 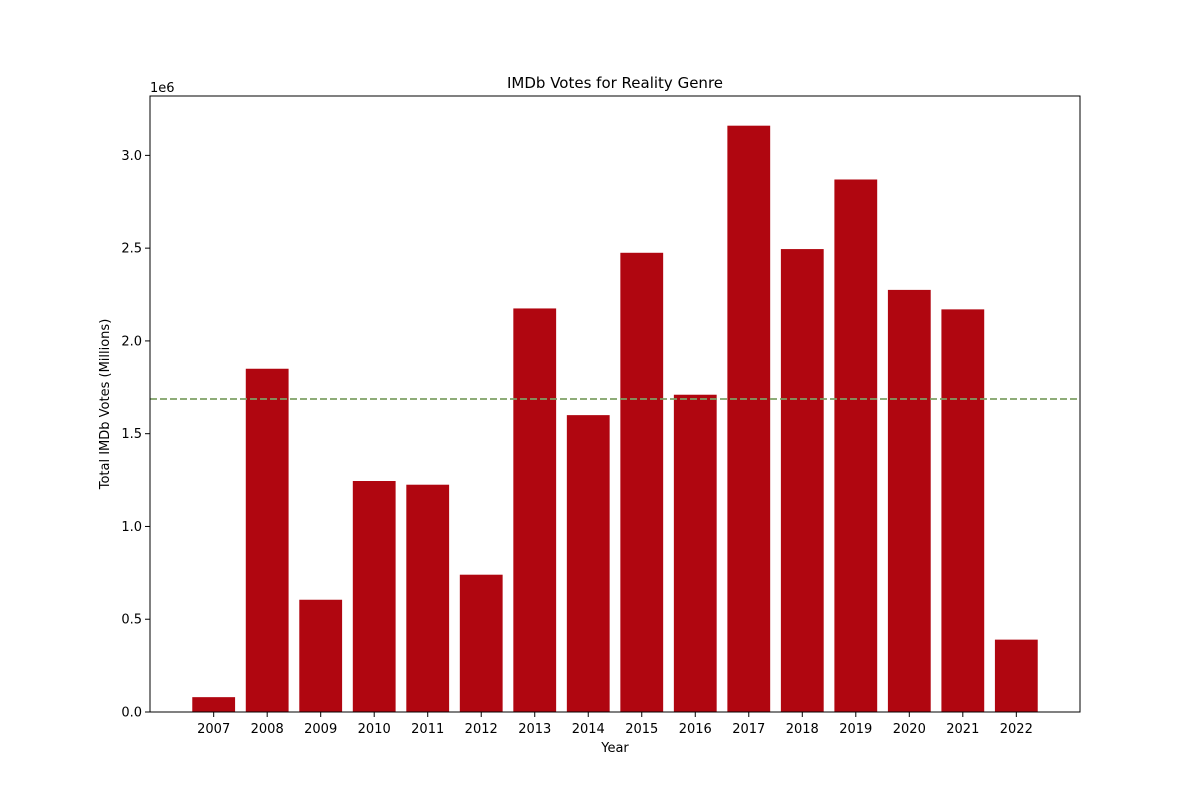 I want to click on bar-2012, so click(x=481, y=643).